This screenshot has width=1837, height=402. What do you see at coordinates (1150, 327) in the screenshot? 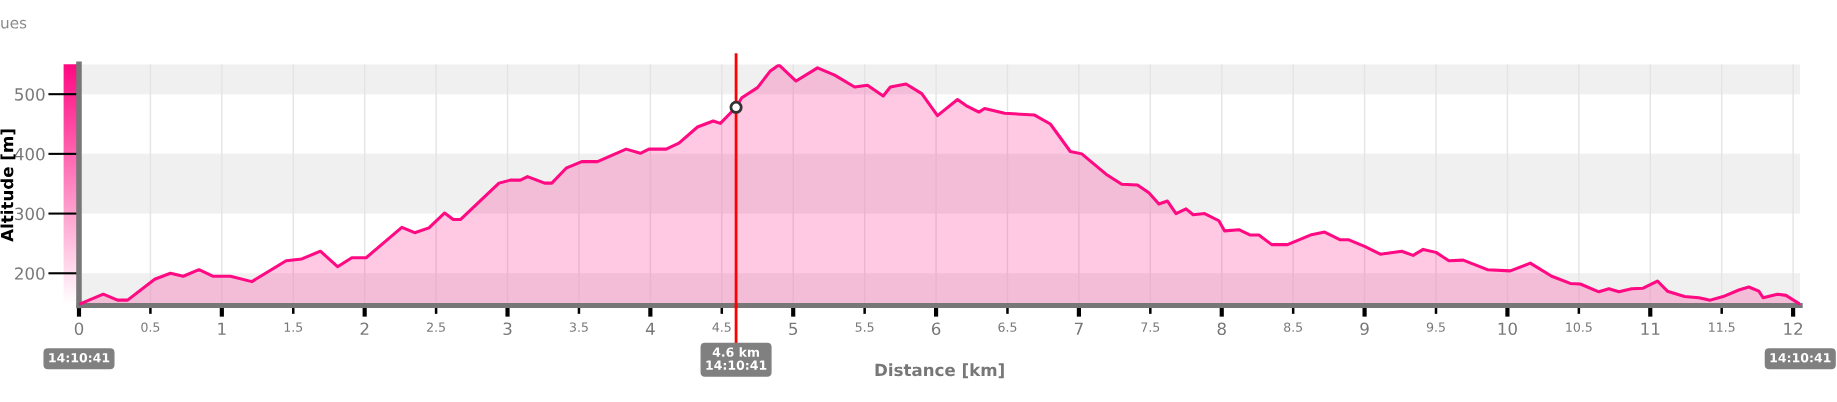
I see `x-tick-label: 7.5` at bounding box center [1150, 327].